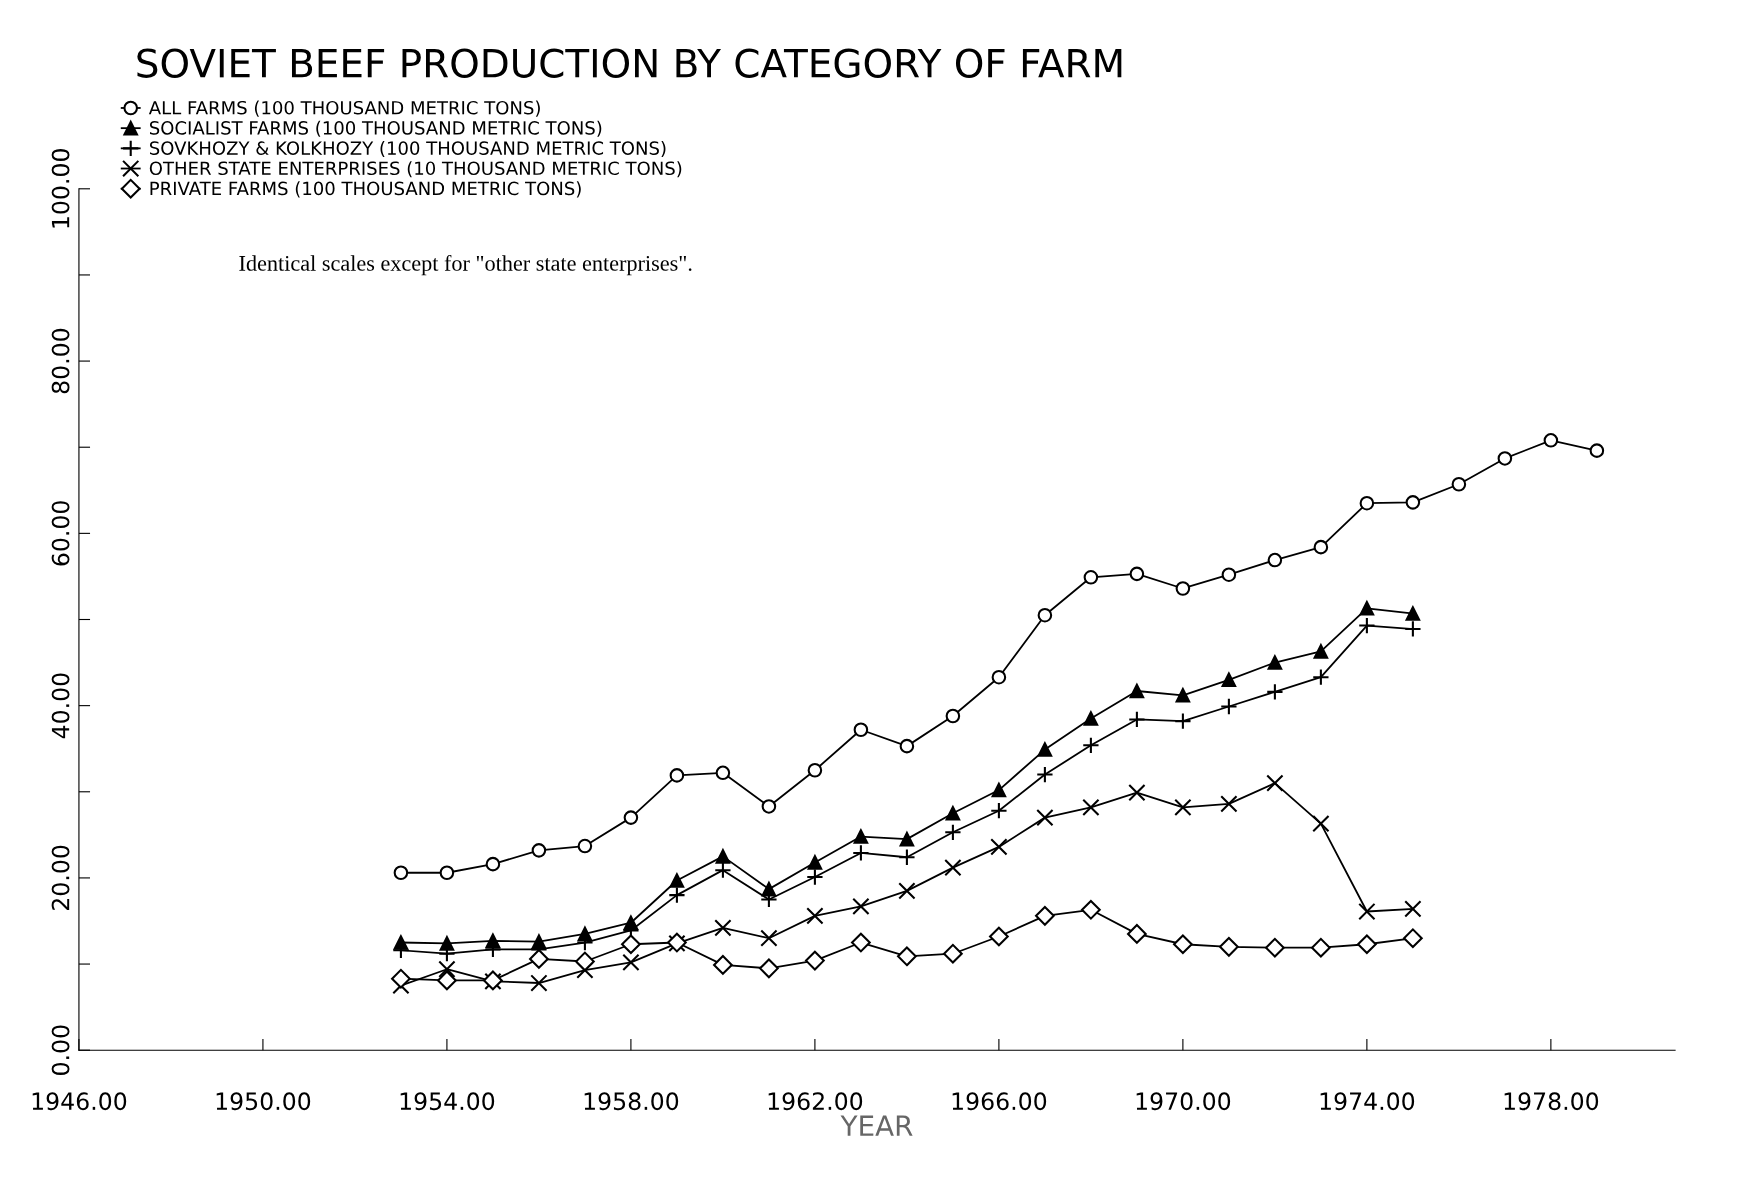 The height and width of the screenshot is (1180, 1754). Describe the element at coordinates (876, 1125) in the screenshot. I see `x-axis-title: YEAR` at that location.